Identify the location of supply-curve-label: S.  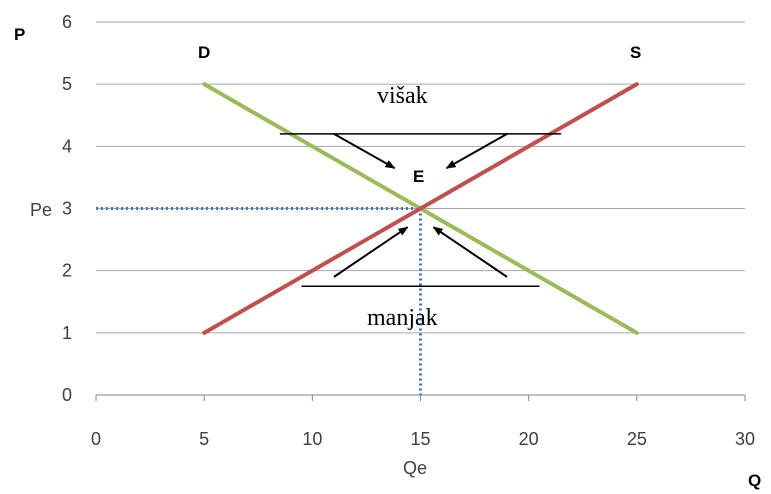
(635, 52).